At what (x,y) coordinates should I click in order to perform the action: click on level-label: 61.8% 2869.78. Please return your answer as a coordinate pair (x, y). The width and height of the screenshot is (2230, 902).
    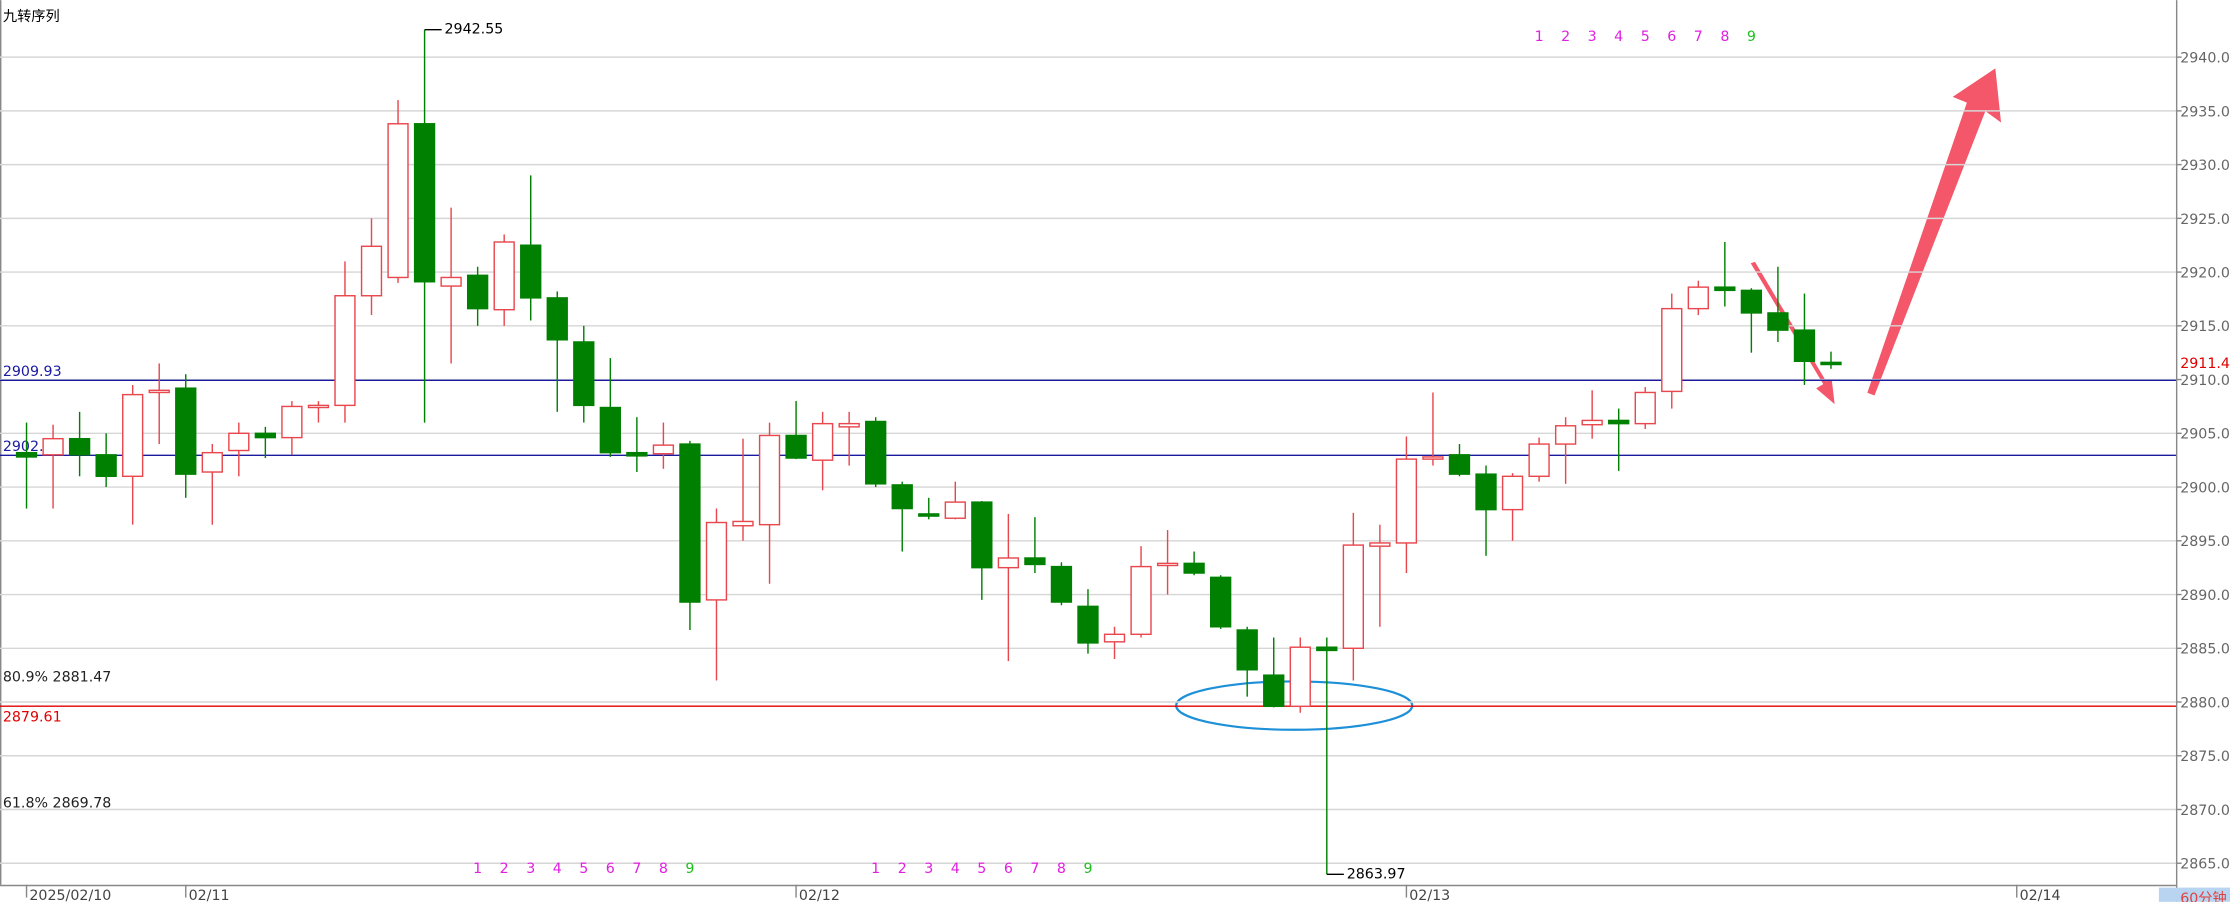
    Looking at the image, I should click on (57, 803).